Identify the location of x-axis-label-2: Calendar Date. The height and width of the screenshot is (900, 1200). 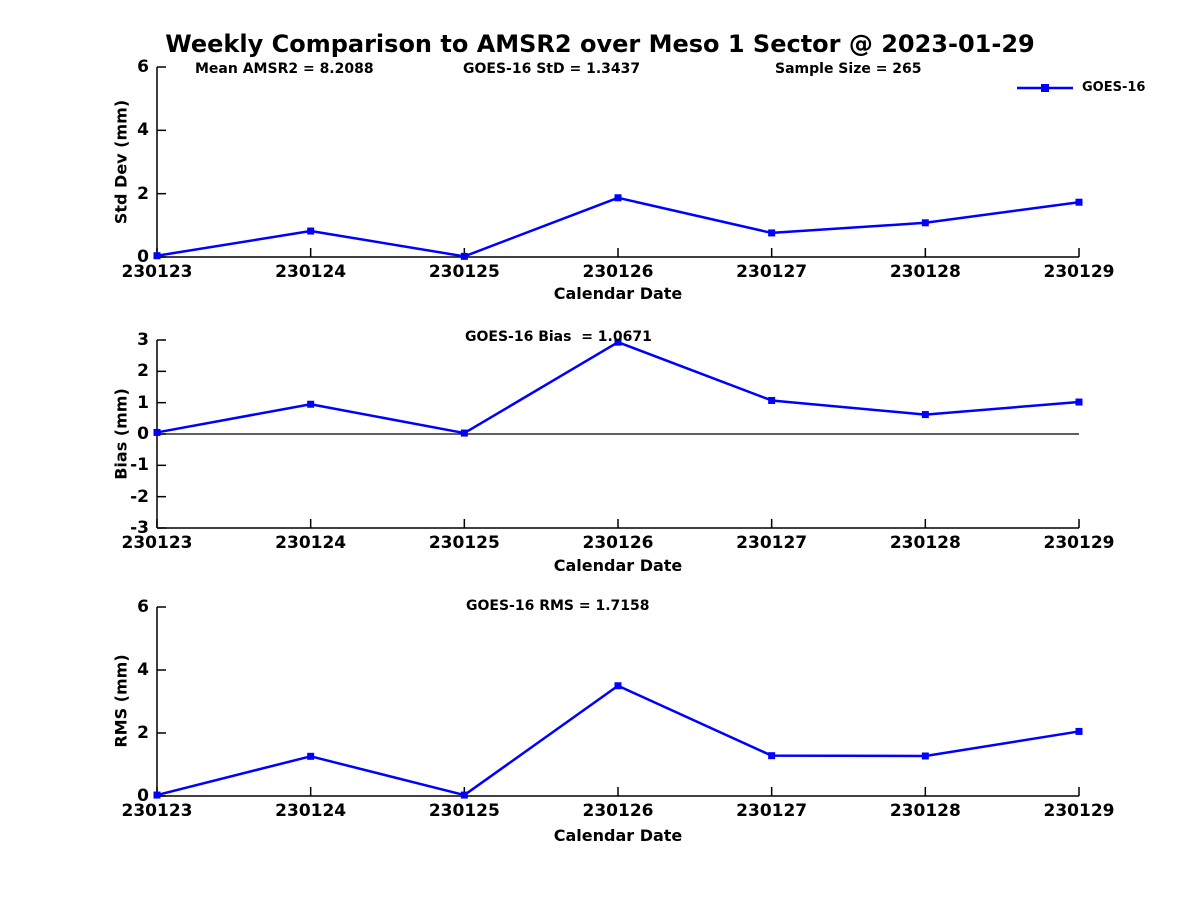
(618, 565).